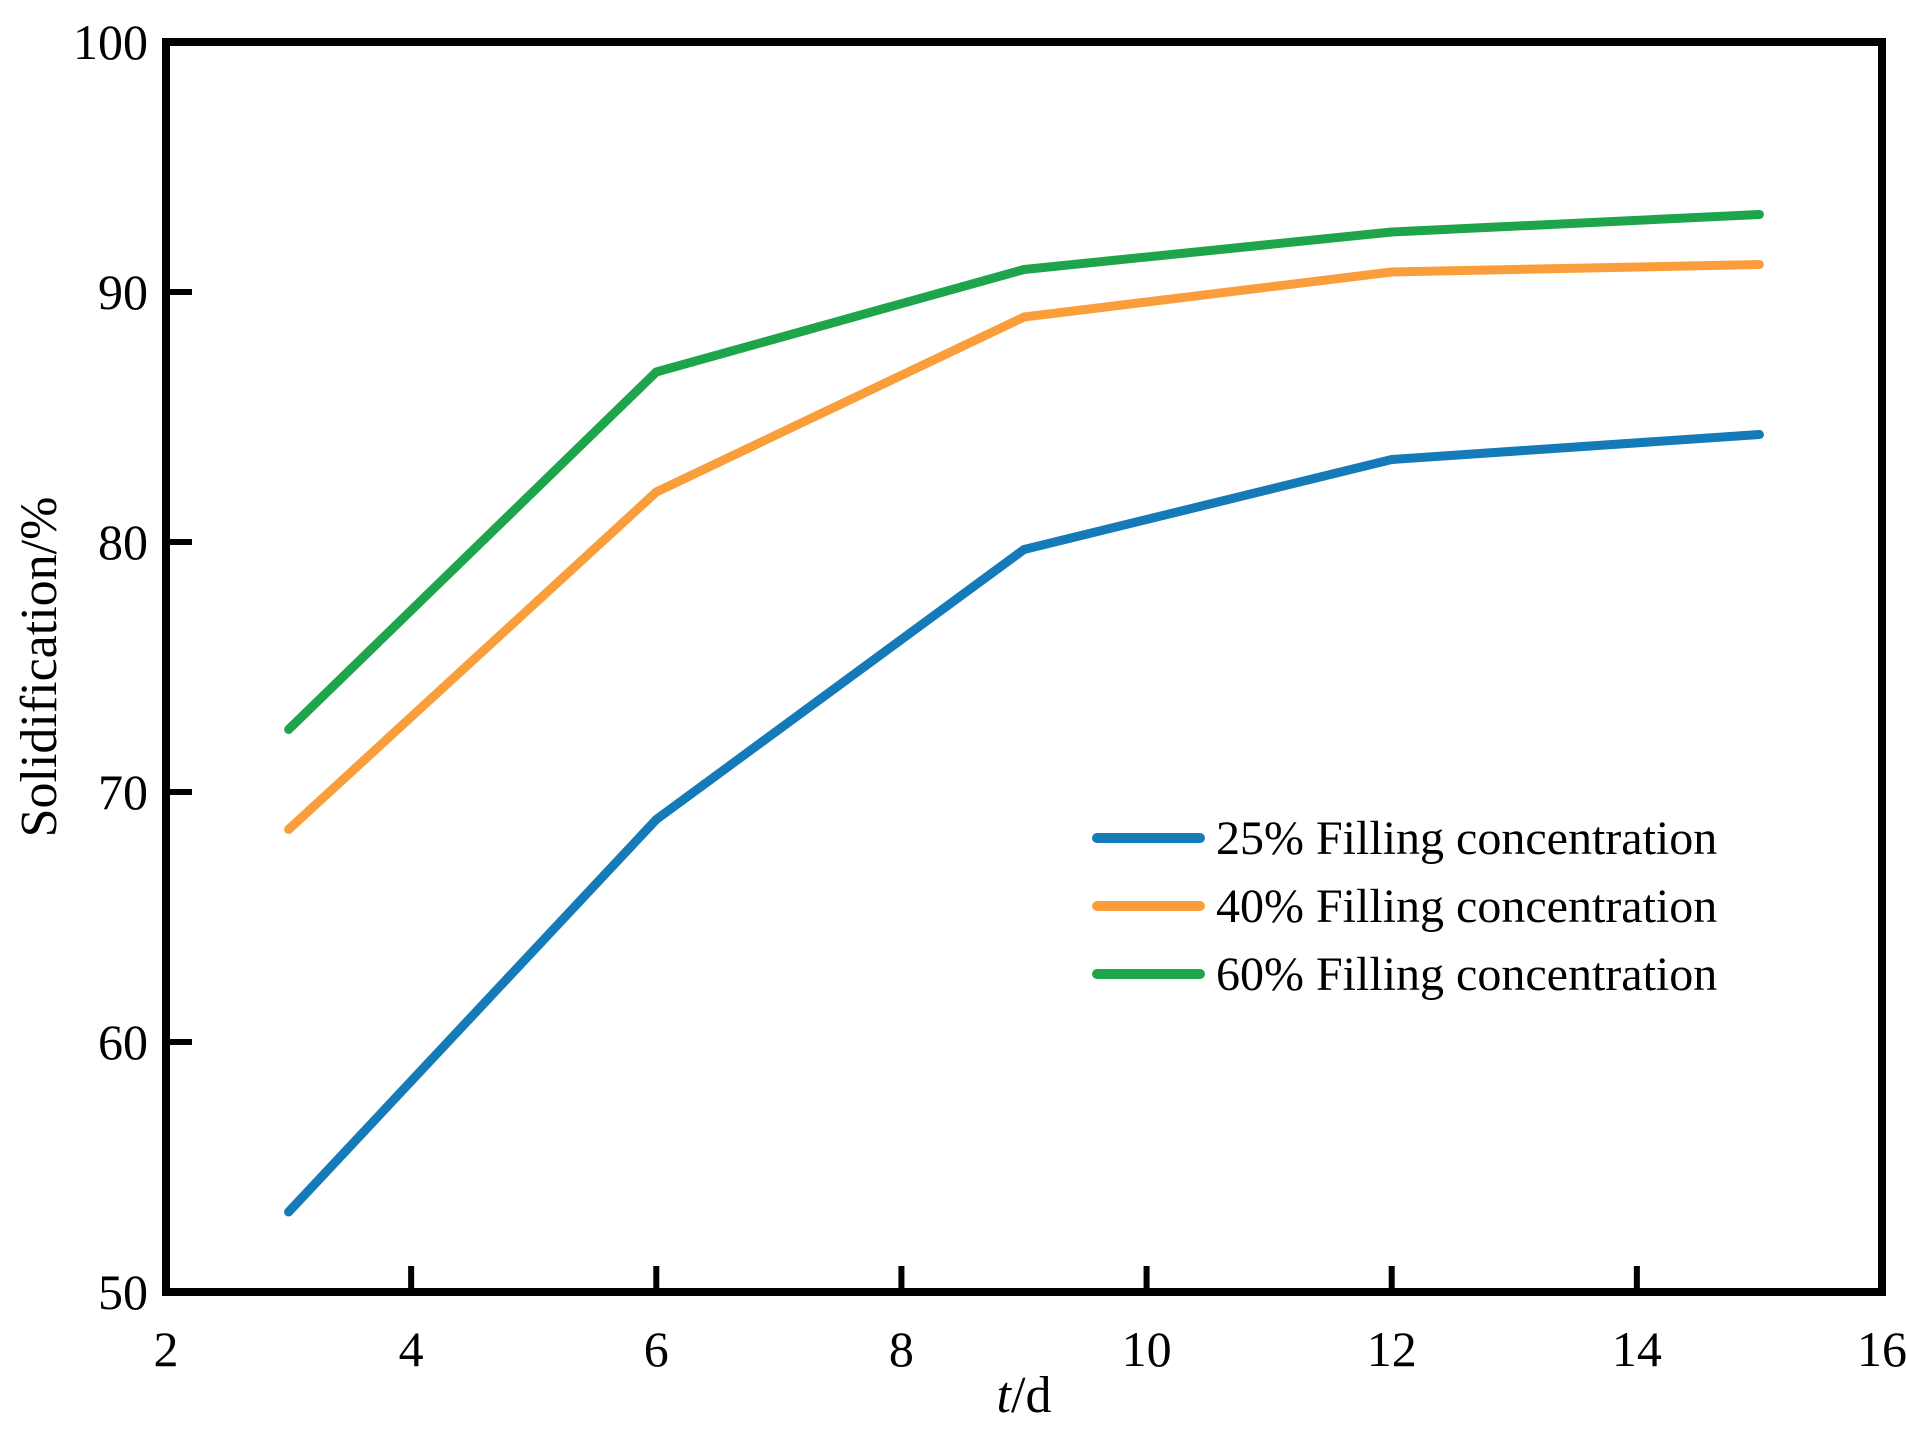 Image resolution: width=1906 pixels, height=1435 pixels. What do you see at coordinates (1466, 838) in the screenshot?
I see `legend-label-0: 25% Filling concentration` at bounding box center [1466, 838].